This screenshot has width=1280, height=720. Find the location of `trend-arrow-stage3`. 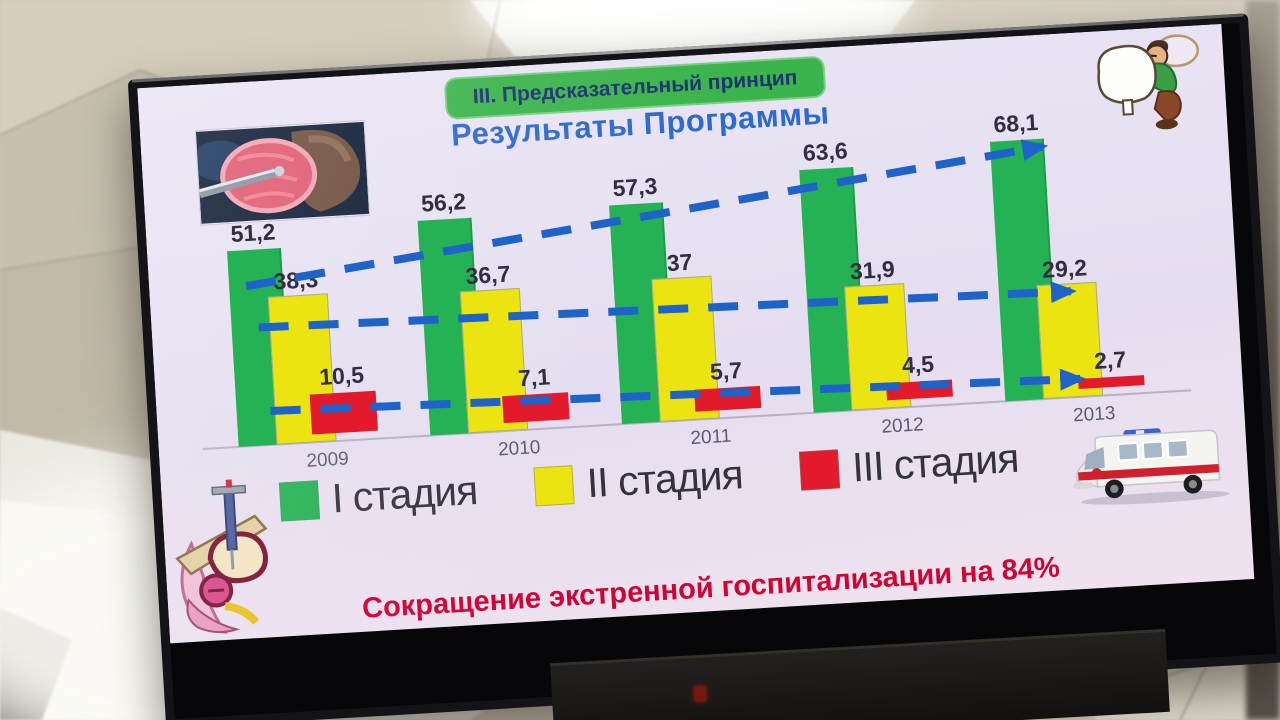

trend-arrow-stage3 is located at coordinates (678, 391).